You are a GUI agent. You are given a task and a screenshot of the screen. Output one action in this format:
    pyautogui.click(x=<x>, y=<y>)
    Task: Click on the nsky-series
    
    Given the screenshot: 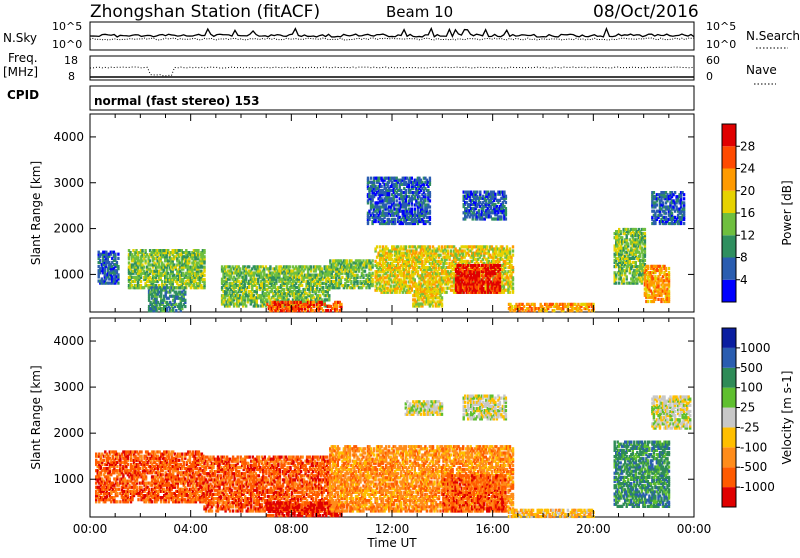 What is the action you would take?
    pyautogui.click(x=392, y=33)
    